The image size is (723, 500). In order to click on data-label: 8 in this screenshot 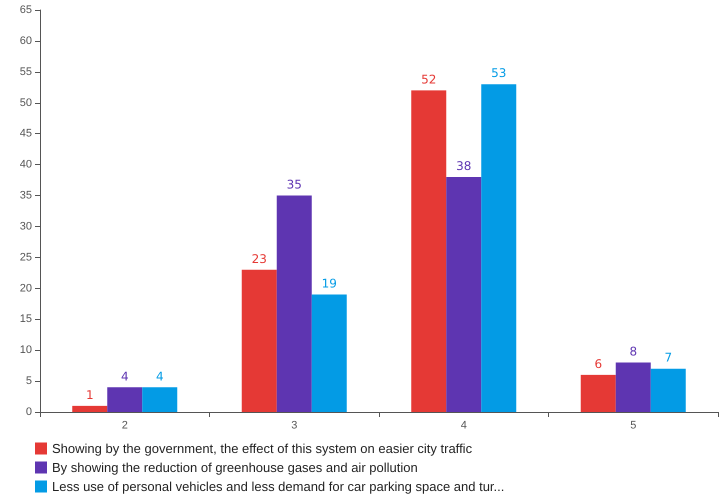, I will do `click(633, 351)`.